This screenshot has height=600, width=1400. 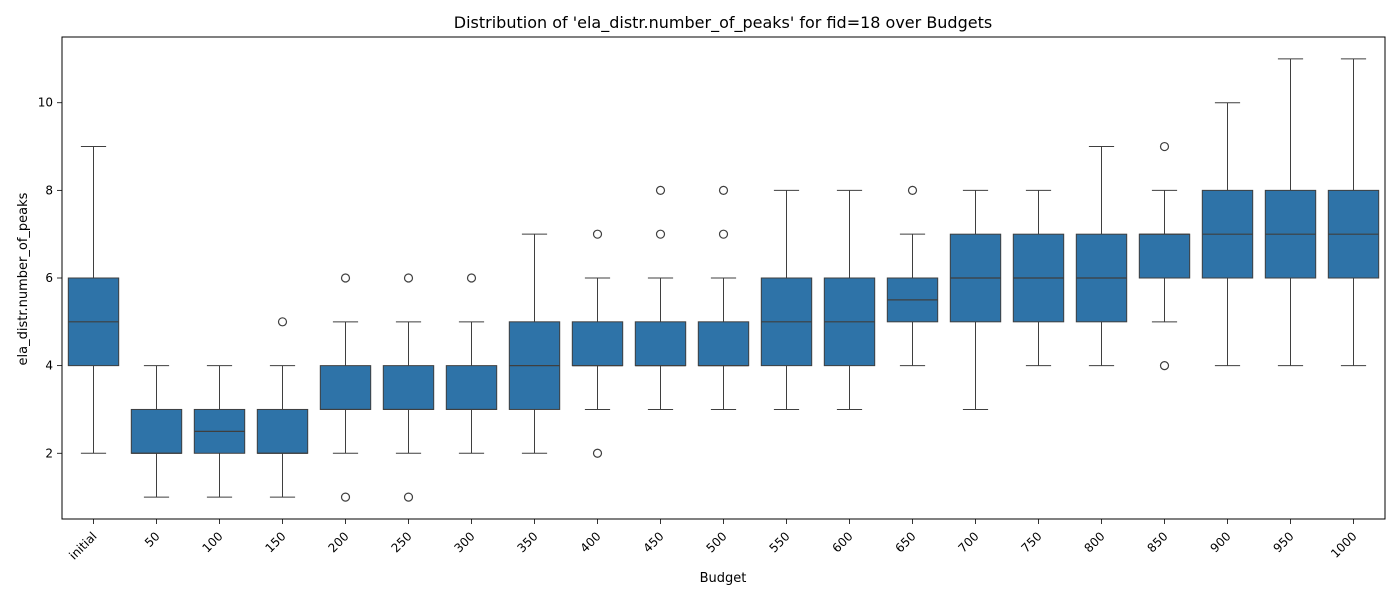 What do you see at coordinates (1284, 542) in the screenshot?
I see `x-tick-label: 950` at bounding box center [1284, 542].